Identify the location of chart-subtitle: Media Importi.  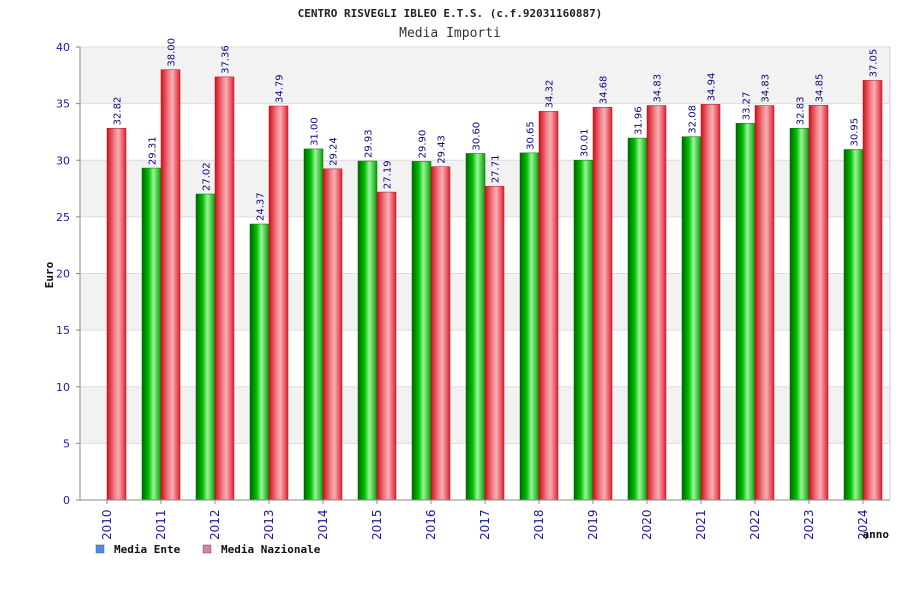
(450, 33).